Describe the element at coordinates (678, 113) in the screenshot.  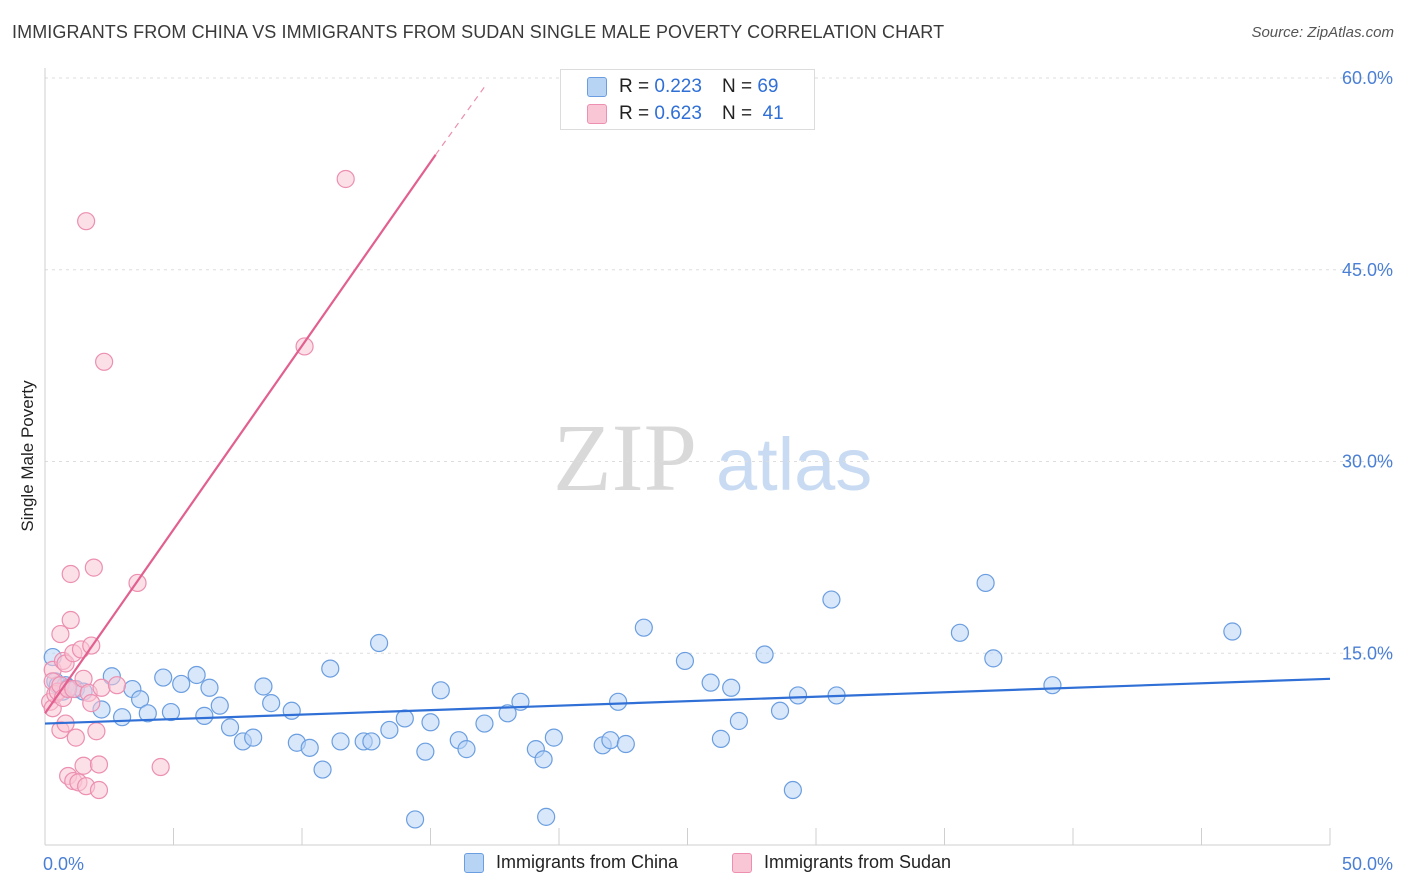
I see `legend-r-value-sudan: 0.623` at that location.